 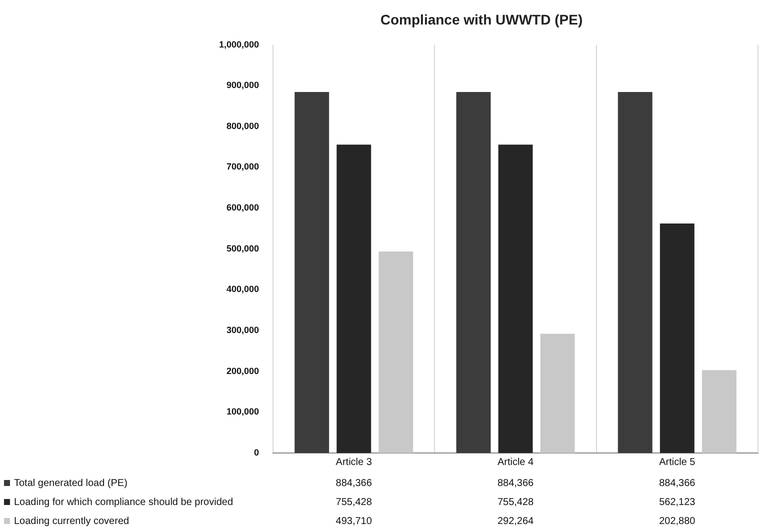 What do you see at coordinates (243, 411) in the screenshot?
I see `y-tick-label: 100,000` at bounding box center [243, 411].